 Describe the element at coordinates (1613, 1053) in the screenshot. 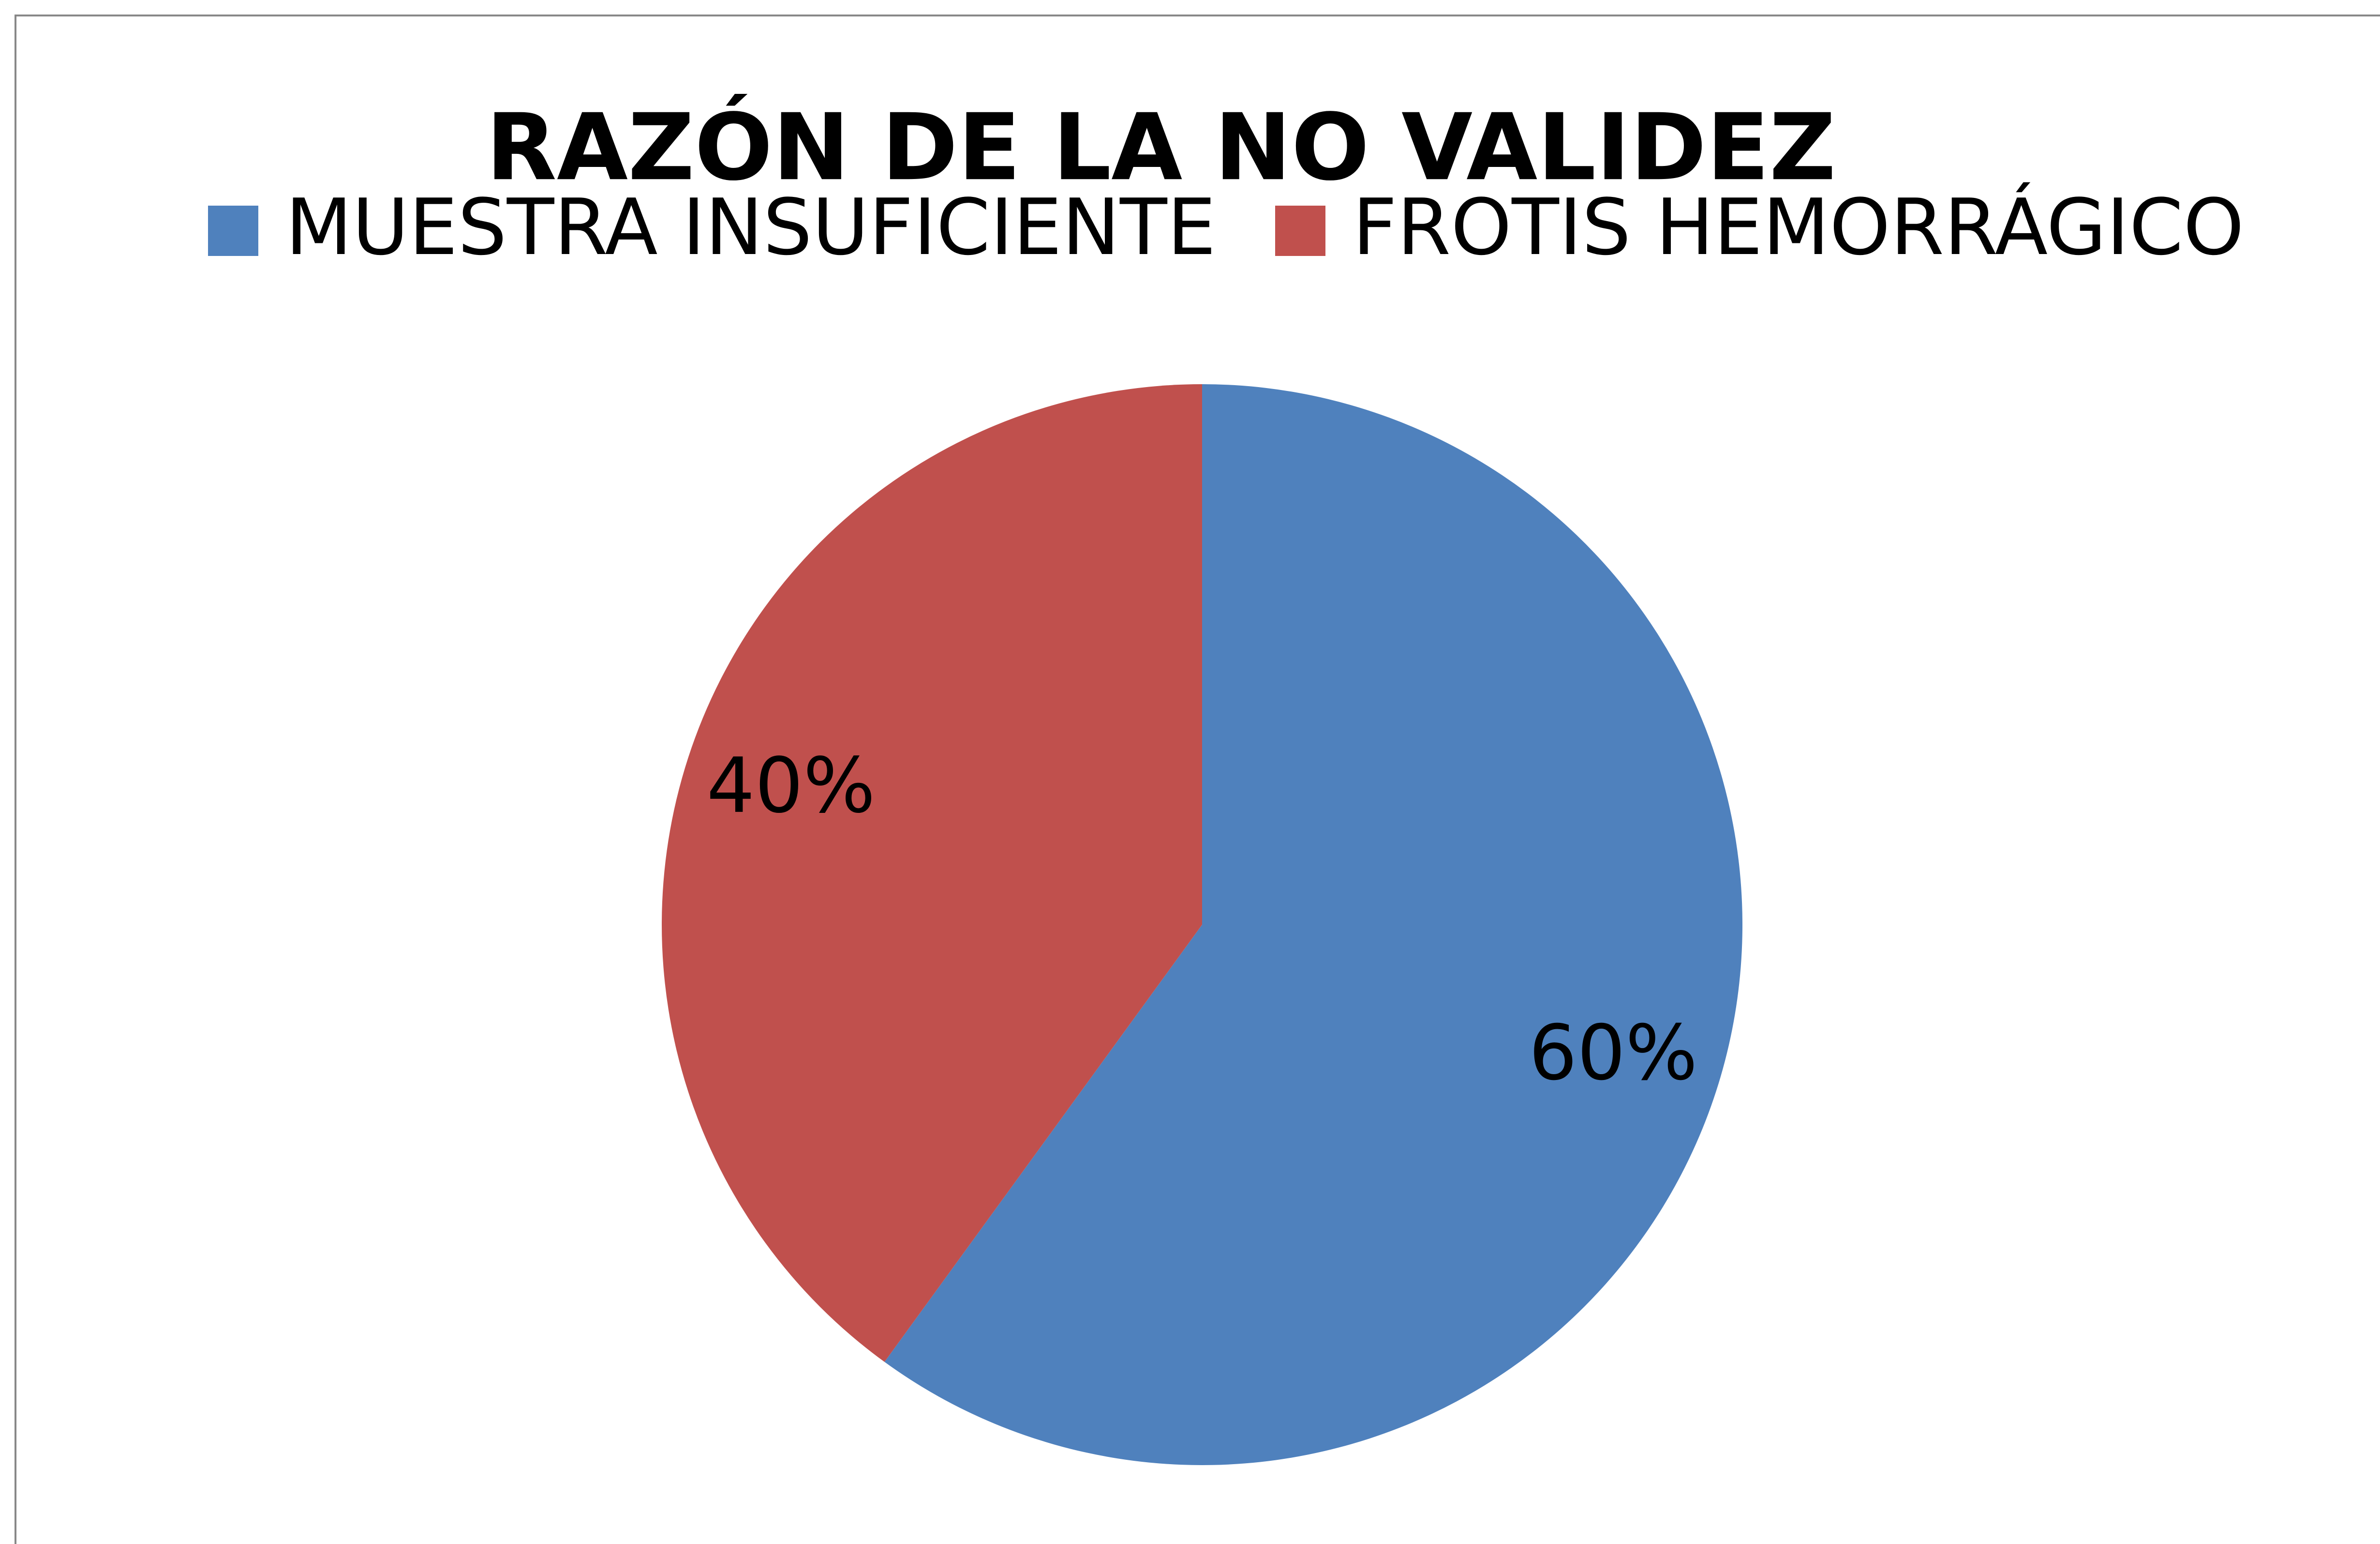

I see `data-label: 60%` at that location.